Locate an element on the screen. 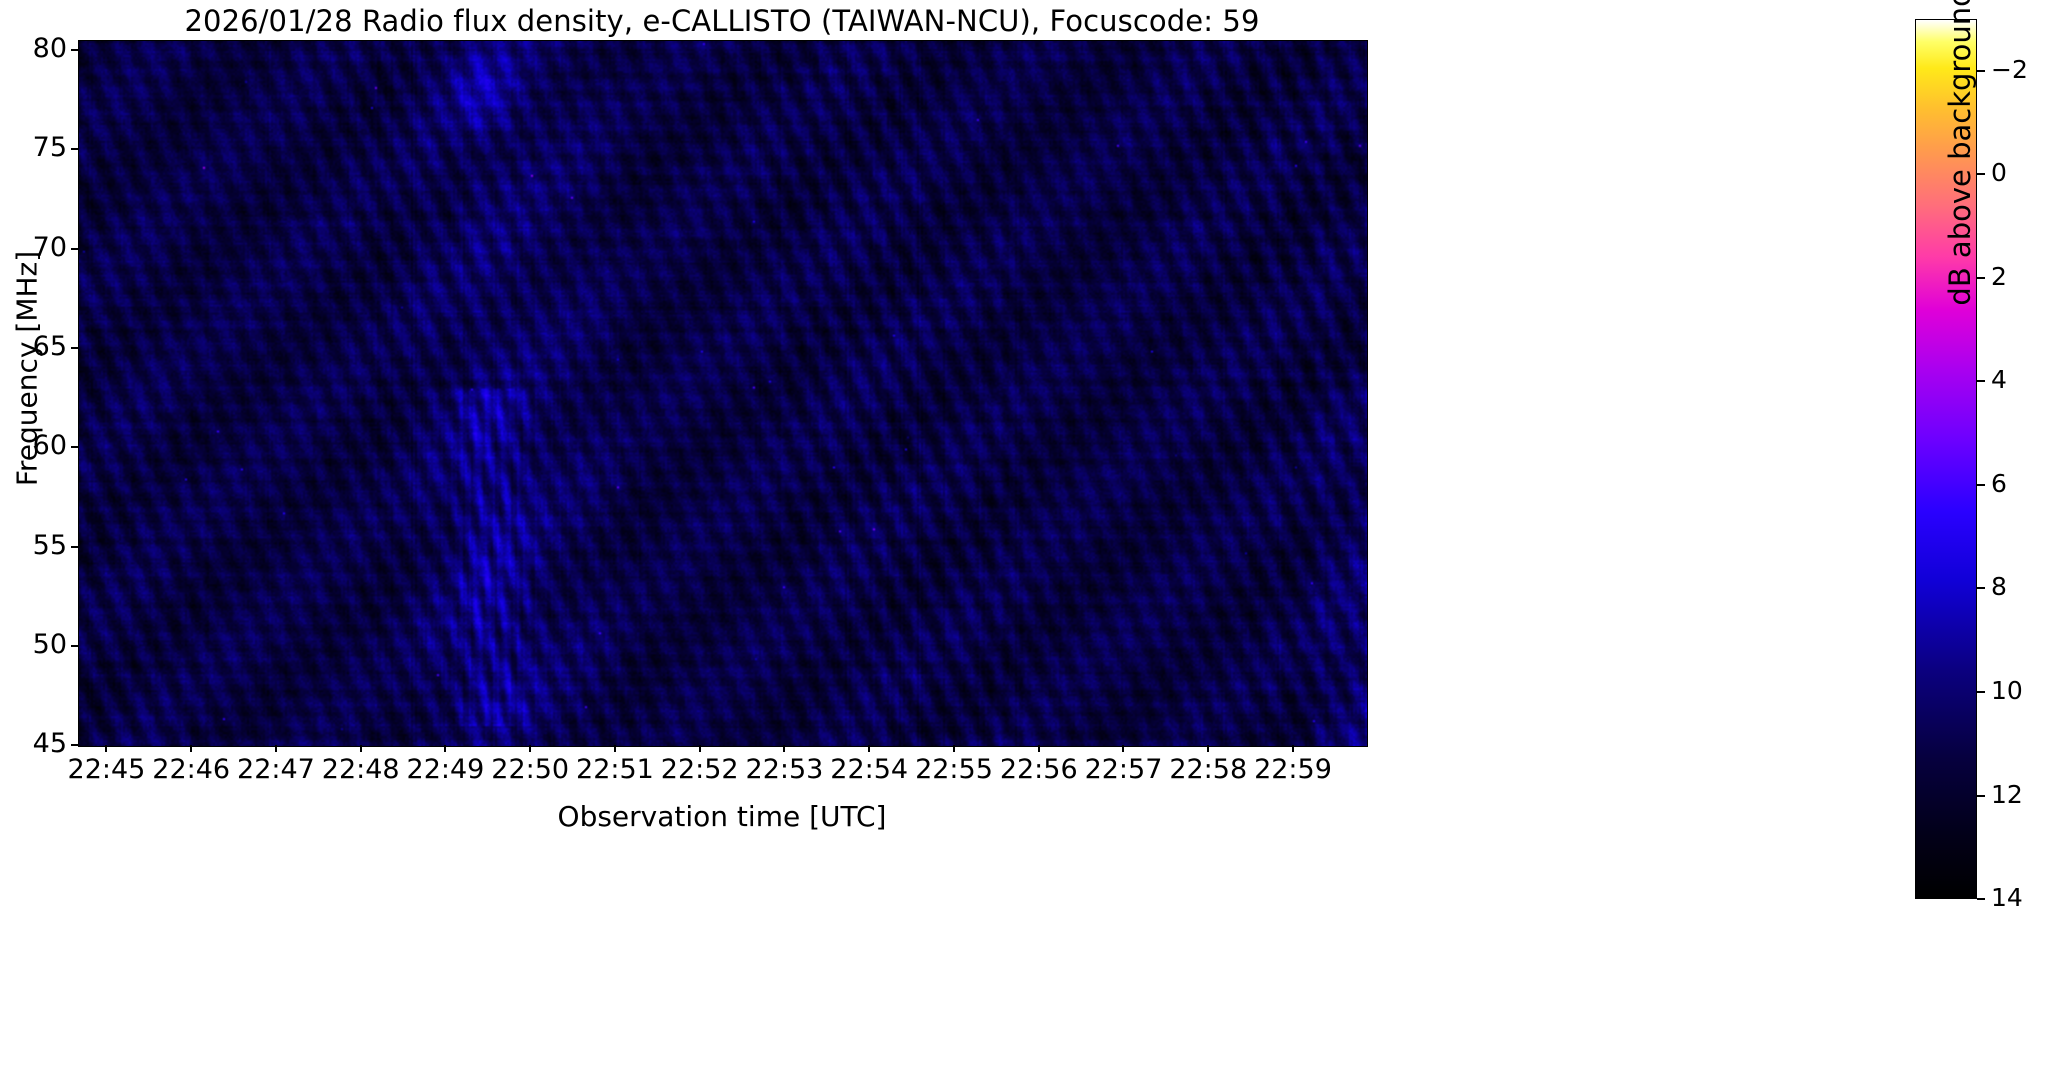 The image size is (2047, 1067). y-tick-label: 50 is located at coordinates (49, 645).